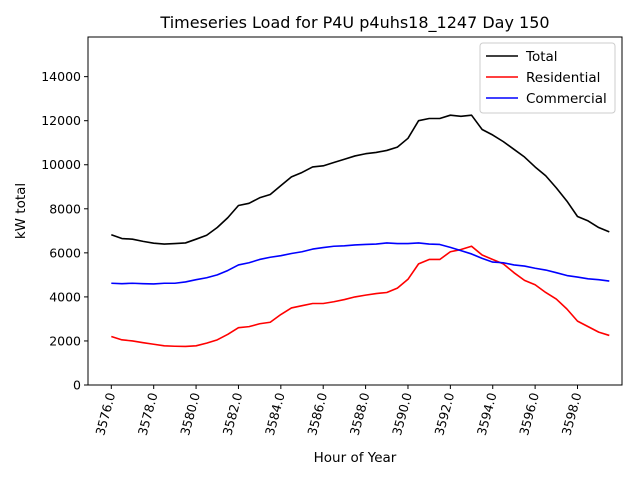  I want to click on y-tick-label: 0, so click(77, 385).